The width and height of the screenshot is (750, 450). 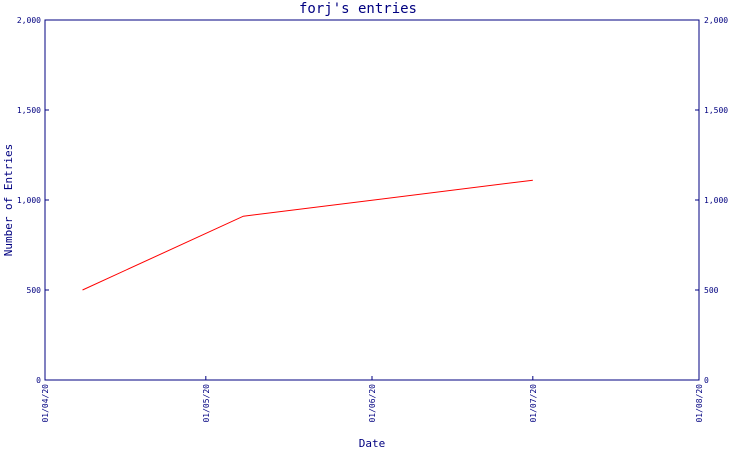 I want to click on y-axis-title: Number of Entries, so click(x=8, y=200).